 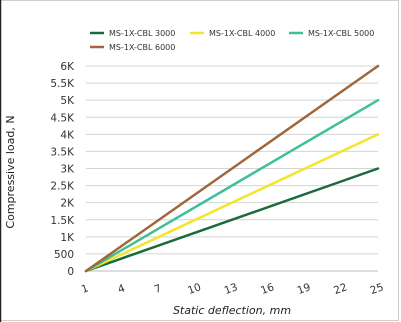 I want to click on y-tick-label: 5.5K, so click(x=62, y=84).